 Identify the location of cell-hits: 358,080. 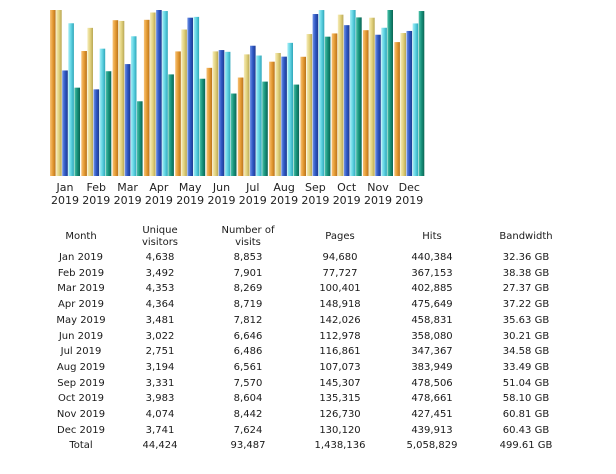
(432, 336).